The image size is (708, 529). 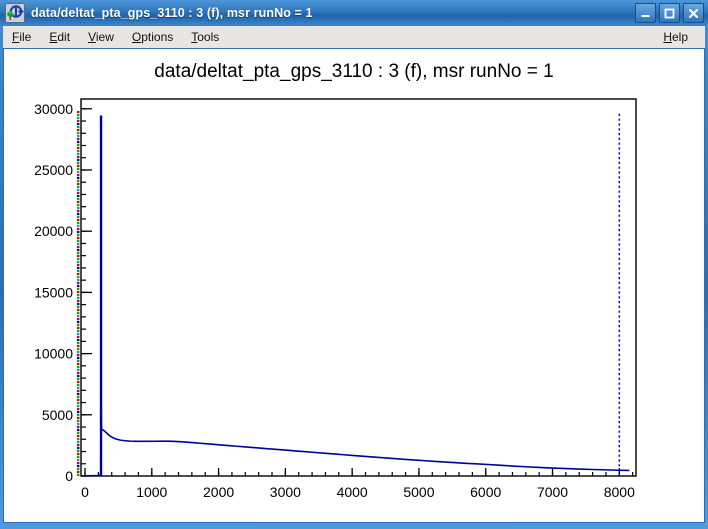 What do you see at coordinates (619, 492) in the screenshot?
I see `x-tick-label: 8000` at bounding box center [619, 492].